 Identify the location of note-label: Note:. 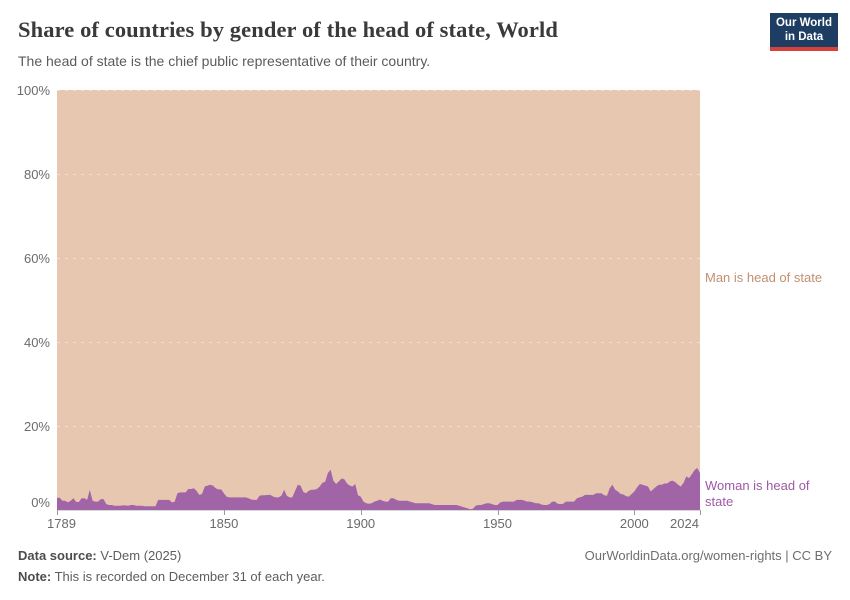
(35, 576).